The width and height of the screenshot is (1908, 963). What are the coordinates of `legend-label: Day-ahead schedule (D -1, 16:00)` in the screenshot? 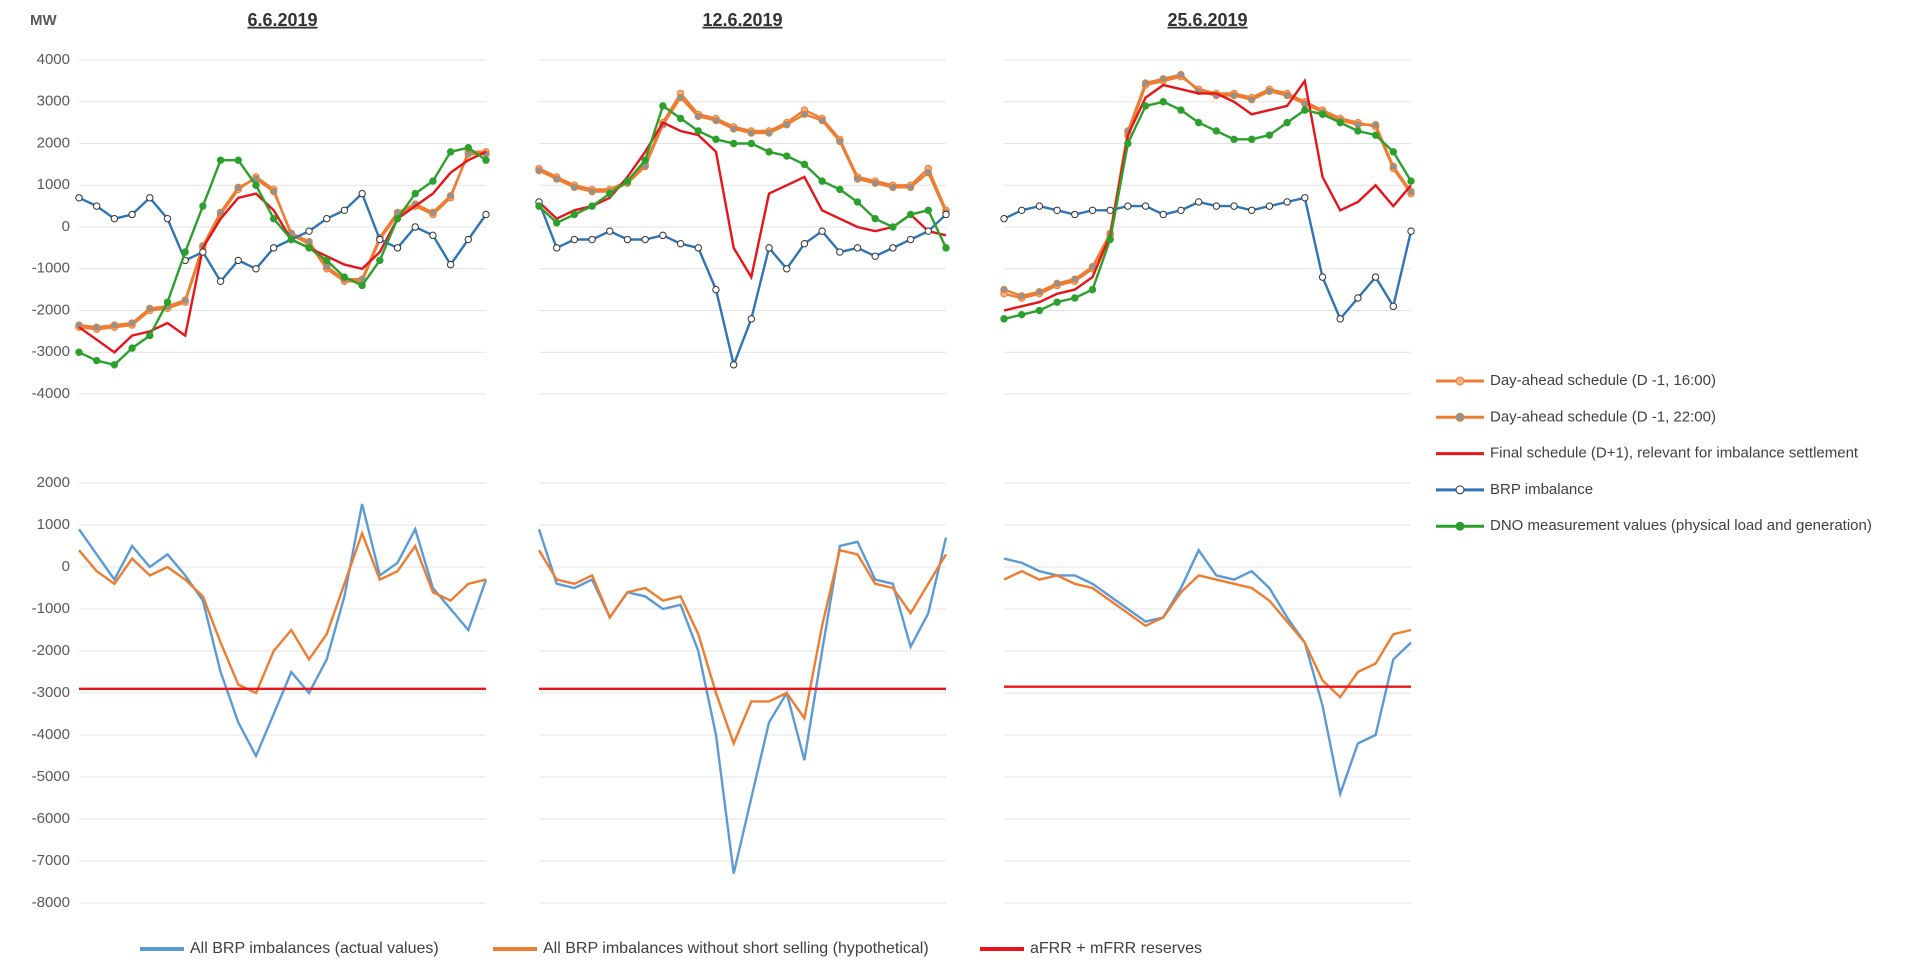 It's located at (1603, 380).